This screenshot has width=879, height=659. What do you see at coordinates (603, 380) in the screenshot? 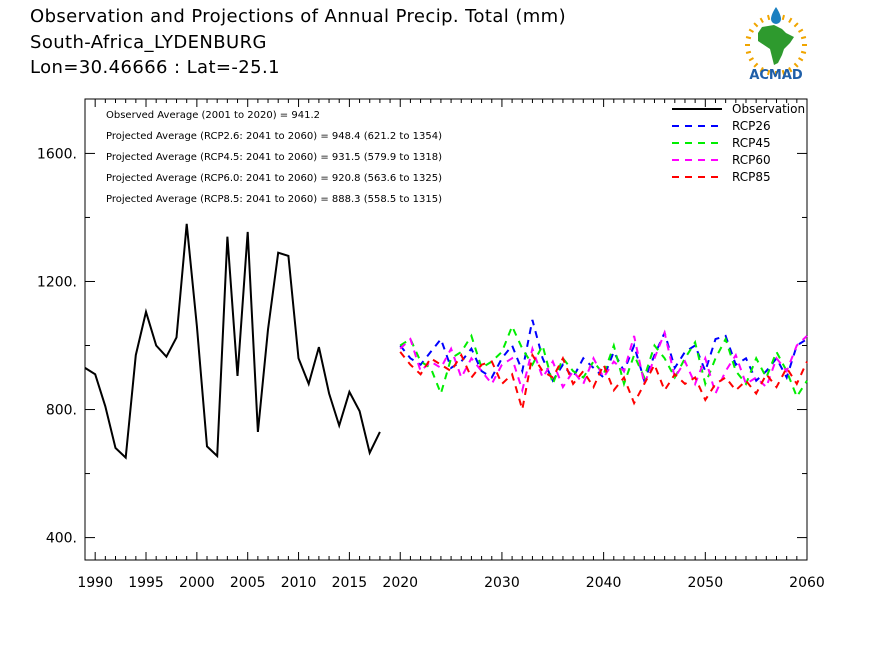
I see `series-line-rcp85` at bounding box center [603, 380].